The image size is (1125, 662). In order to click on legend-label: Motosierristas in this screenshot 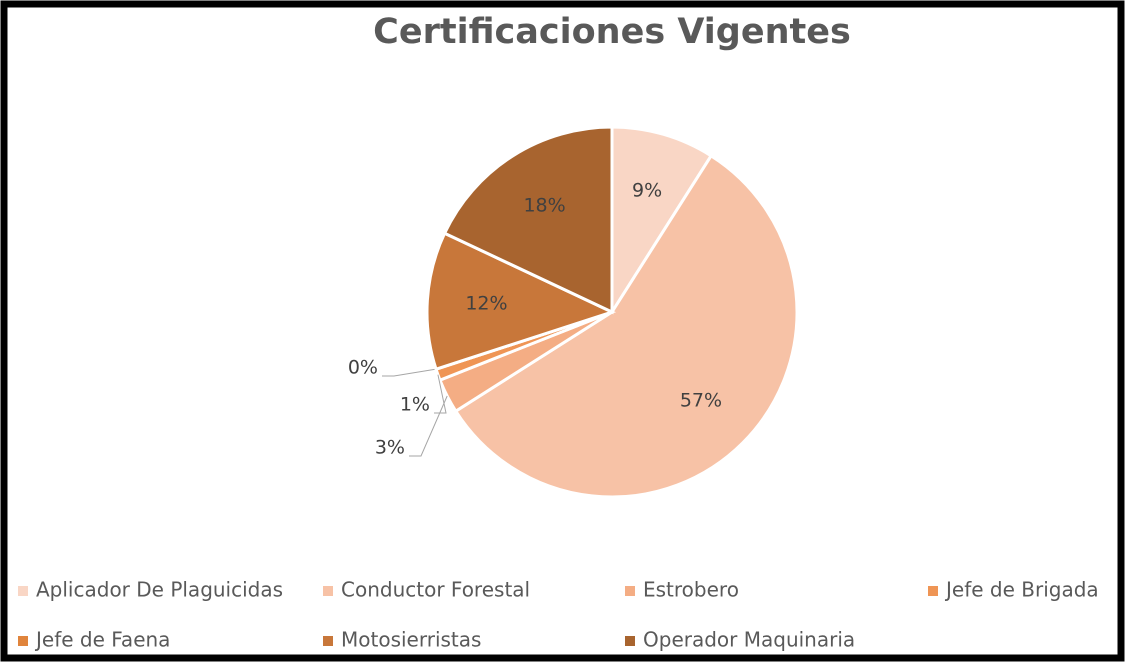, I will do `click(411, 640)`.